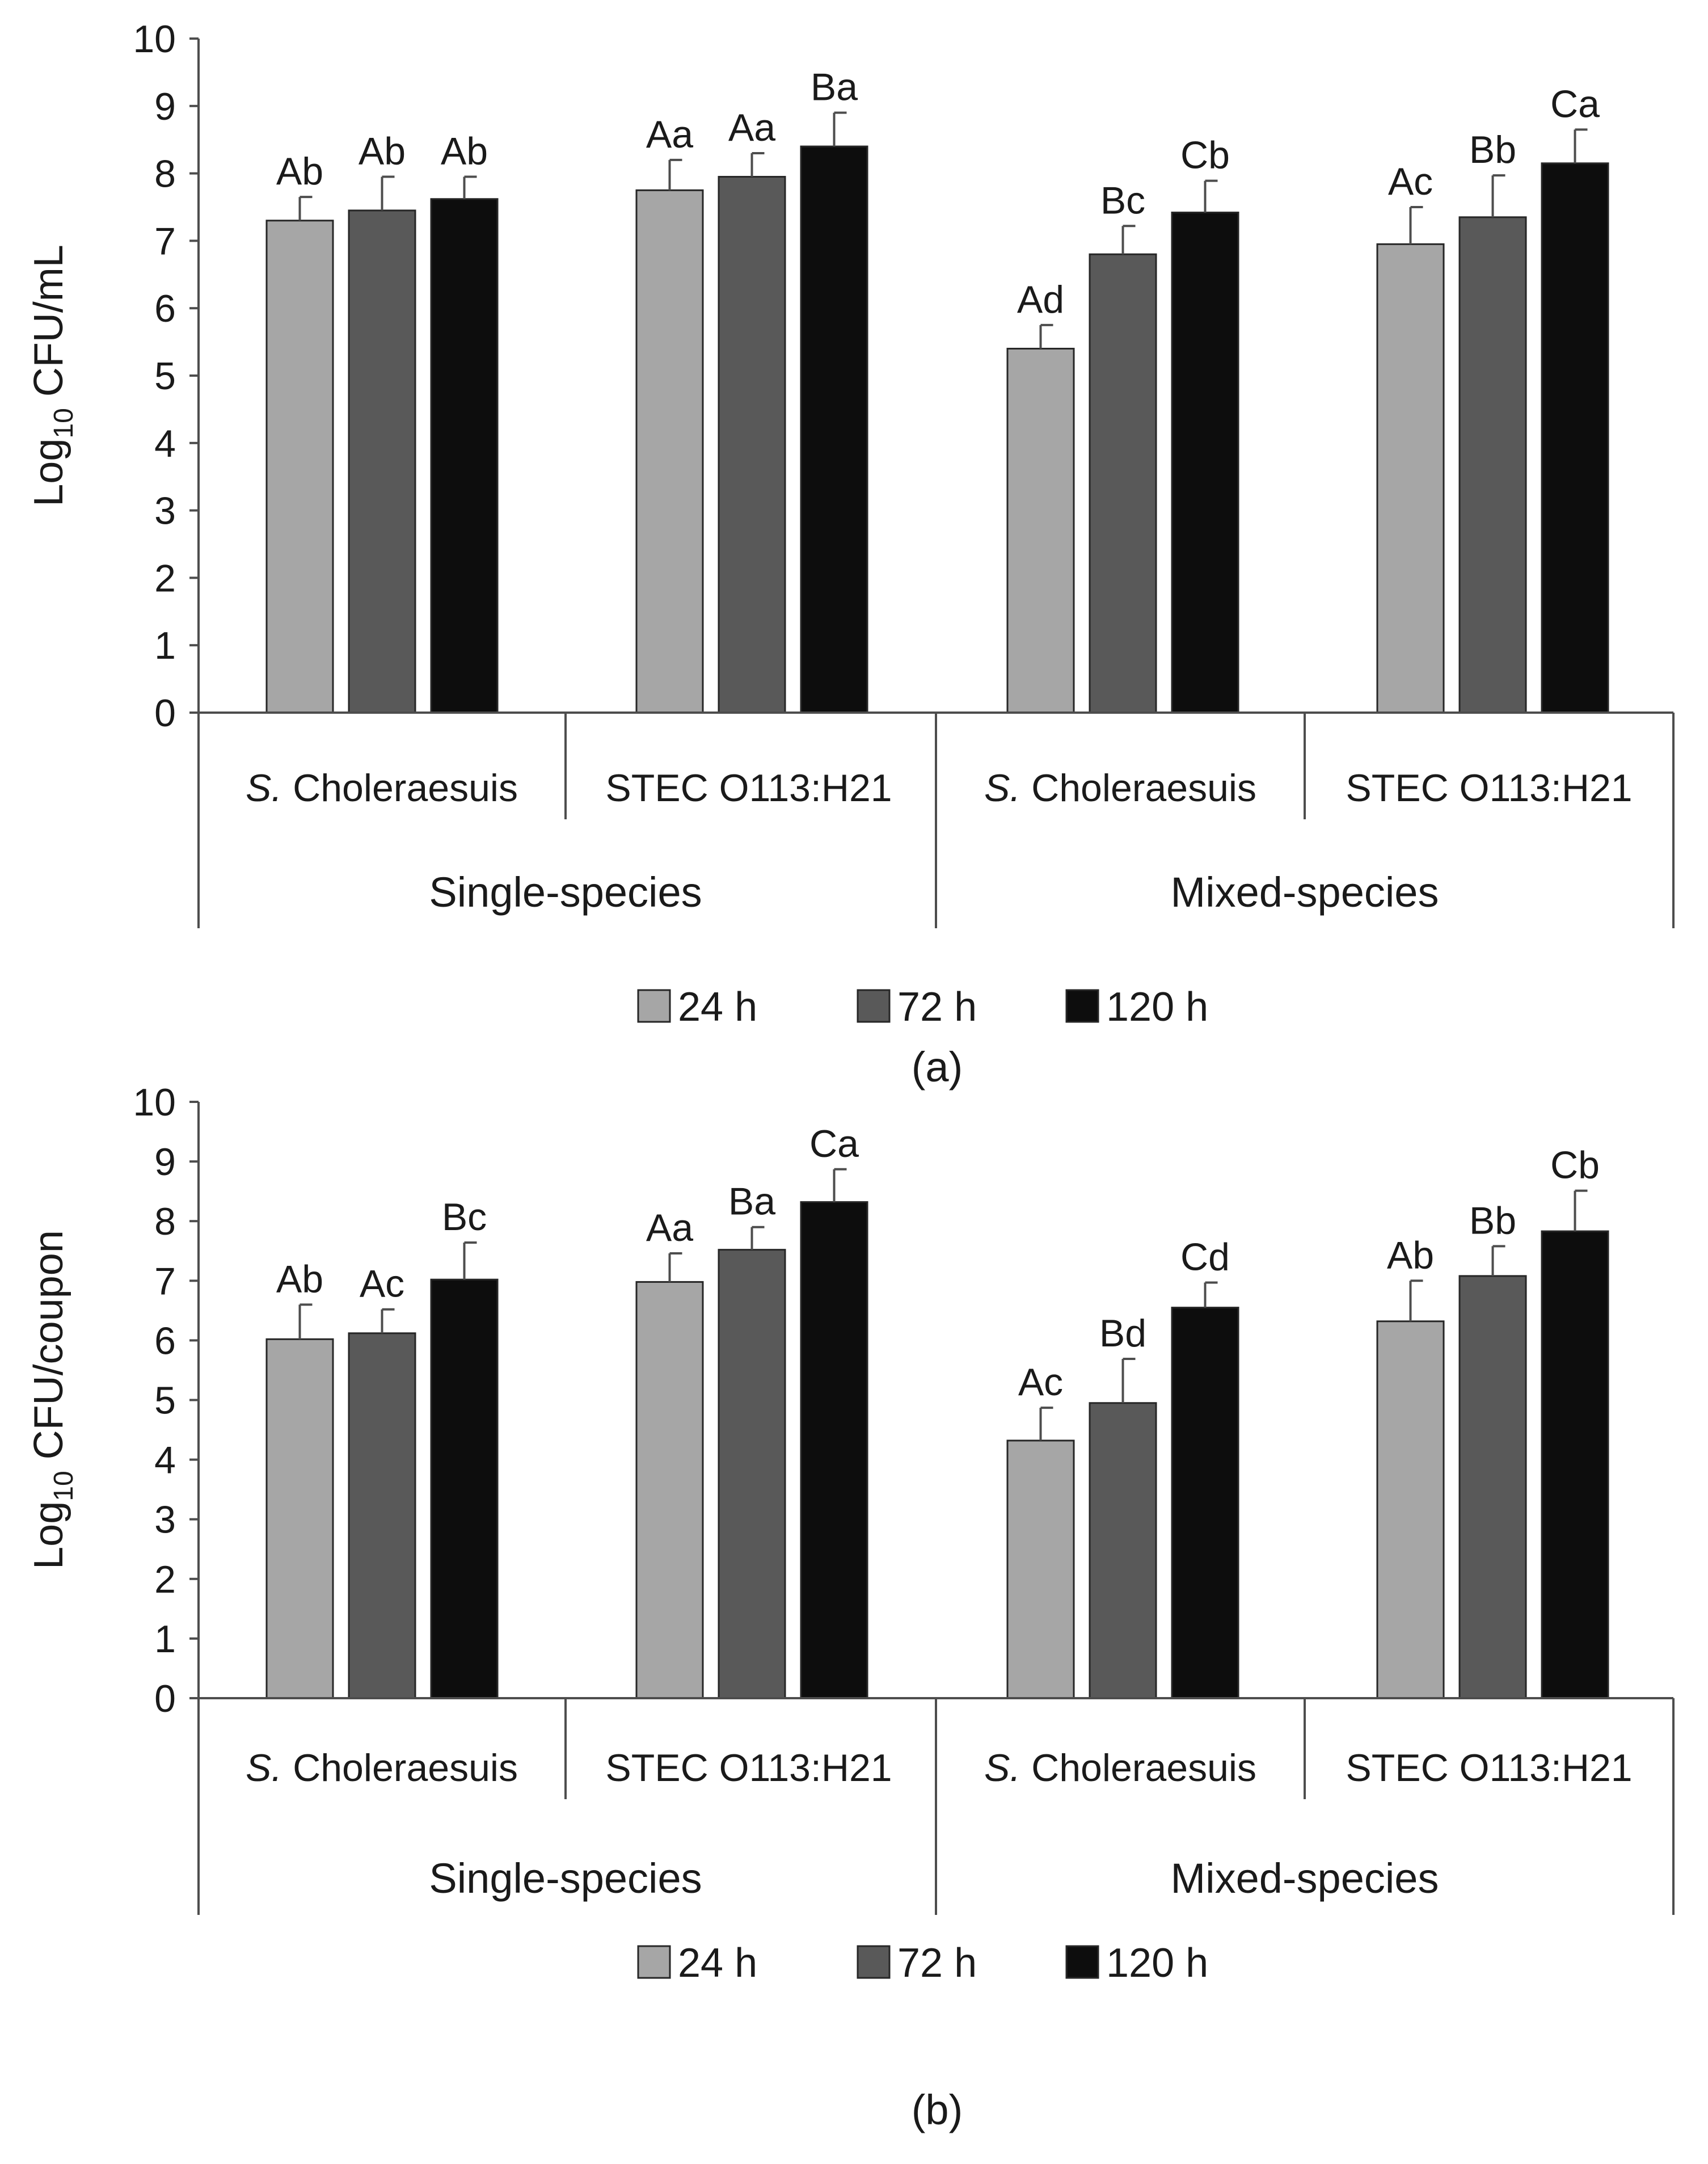  What do you see at coordinates (48, 326) in the screenshot?
I see `y-axis-title-unit: CFU/mL` at bounding box center [48, 326].